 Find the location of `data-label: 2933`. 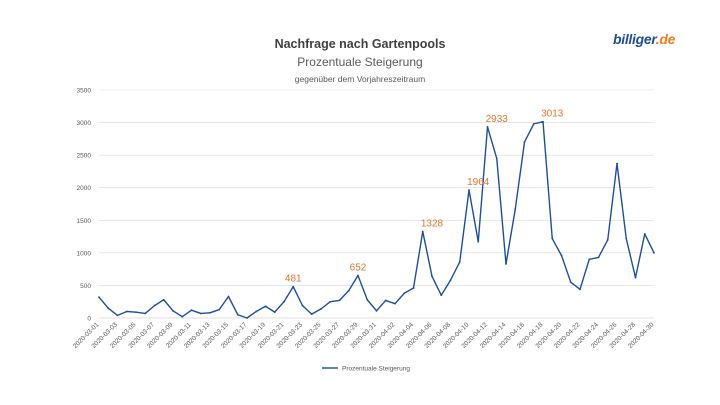

data-label: 2933 is located at coordinates (497, 119).